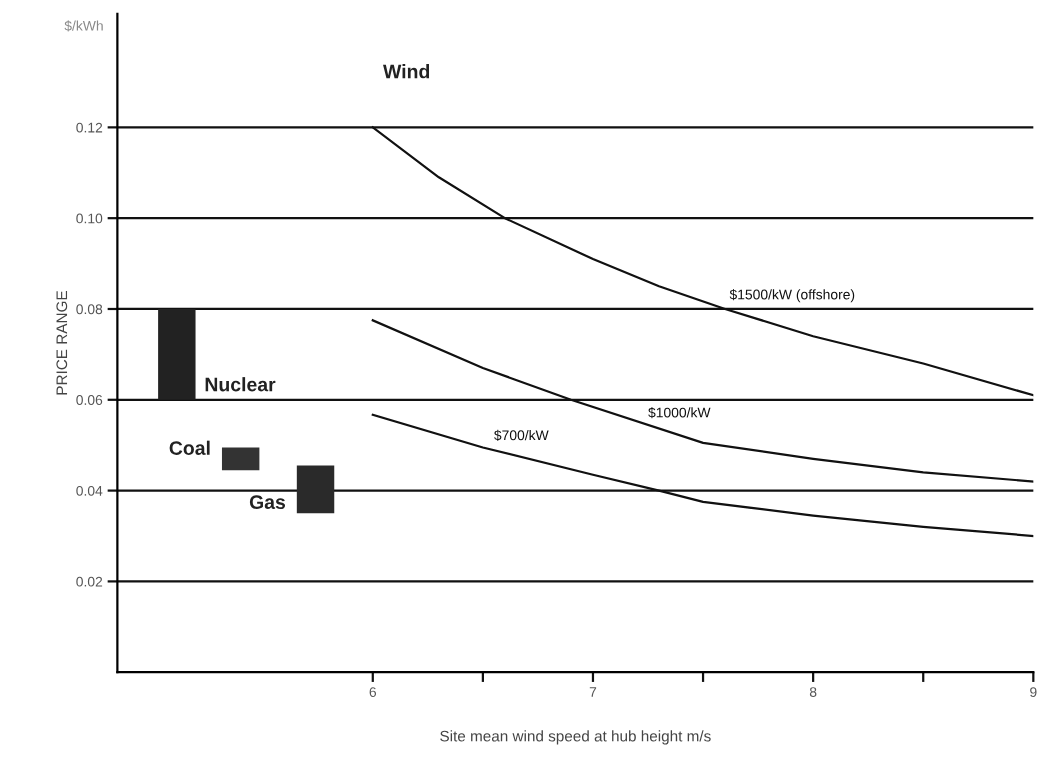  I want to click on y-tick-label: 0.06, so click(89, 400).